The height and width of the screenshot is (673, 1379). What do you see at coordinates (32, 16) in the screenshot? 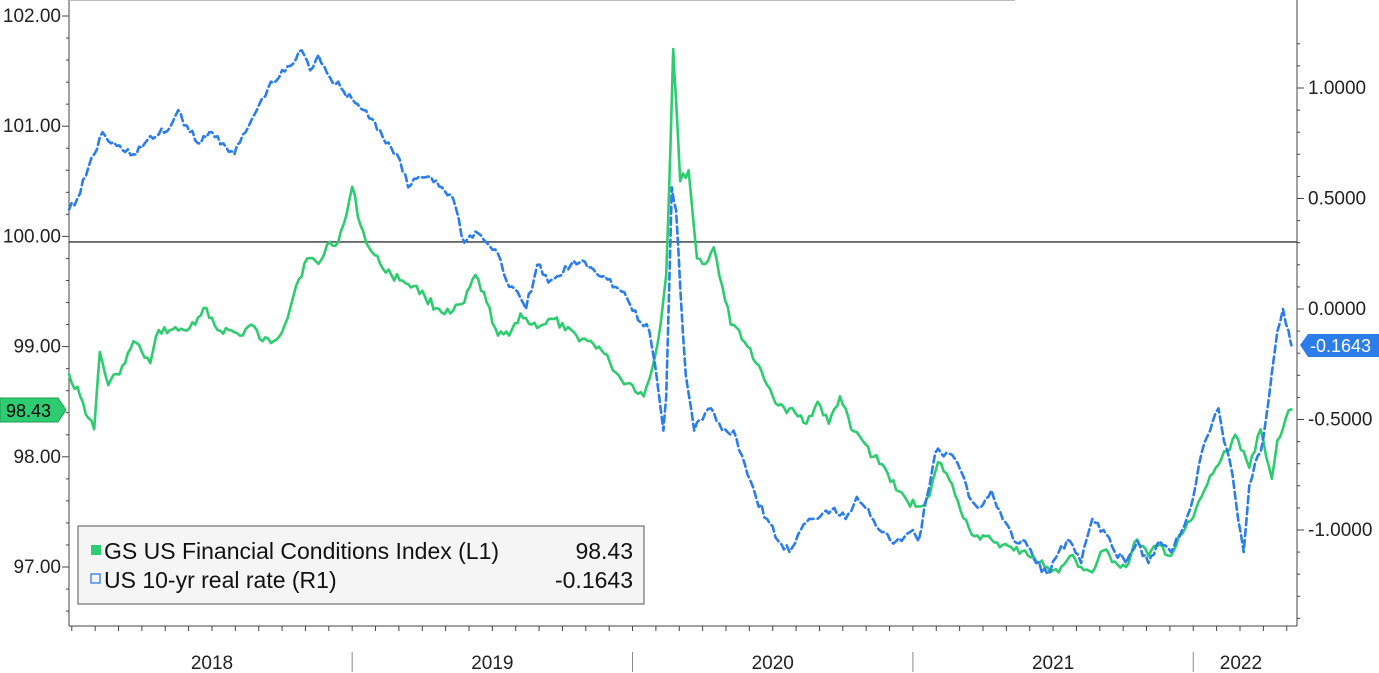
I see `left-tick-label: 102.00` at bounding box center [32, 16].